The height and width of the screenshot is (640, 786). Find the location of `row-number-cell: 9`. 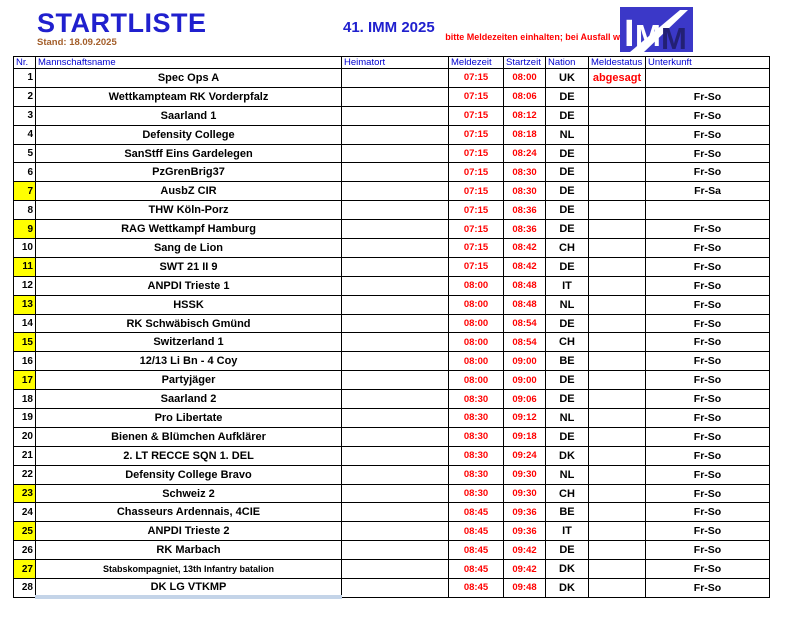

row-number-cell: 9 is located at coordinates (24, 229).